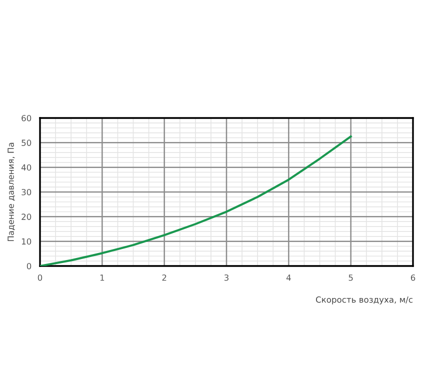 This screenshot has width=426, height=383. Describe the element at coordinates (26, 167) in the screenshot. I see `y-tick-label: 40` at that location.